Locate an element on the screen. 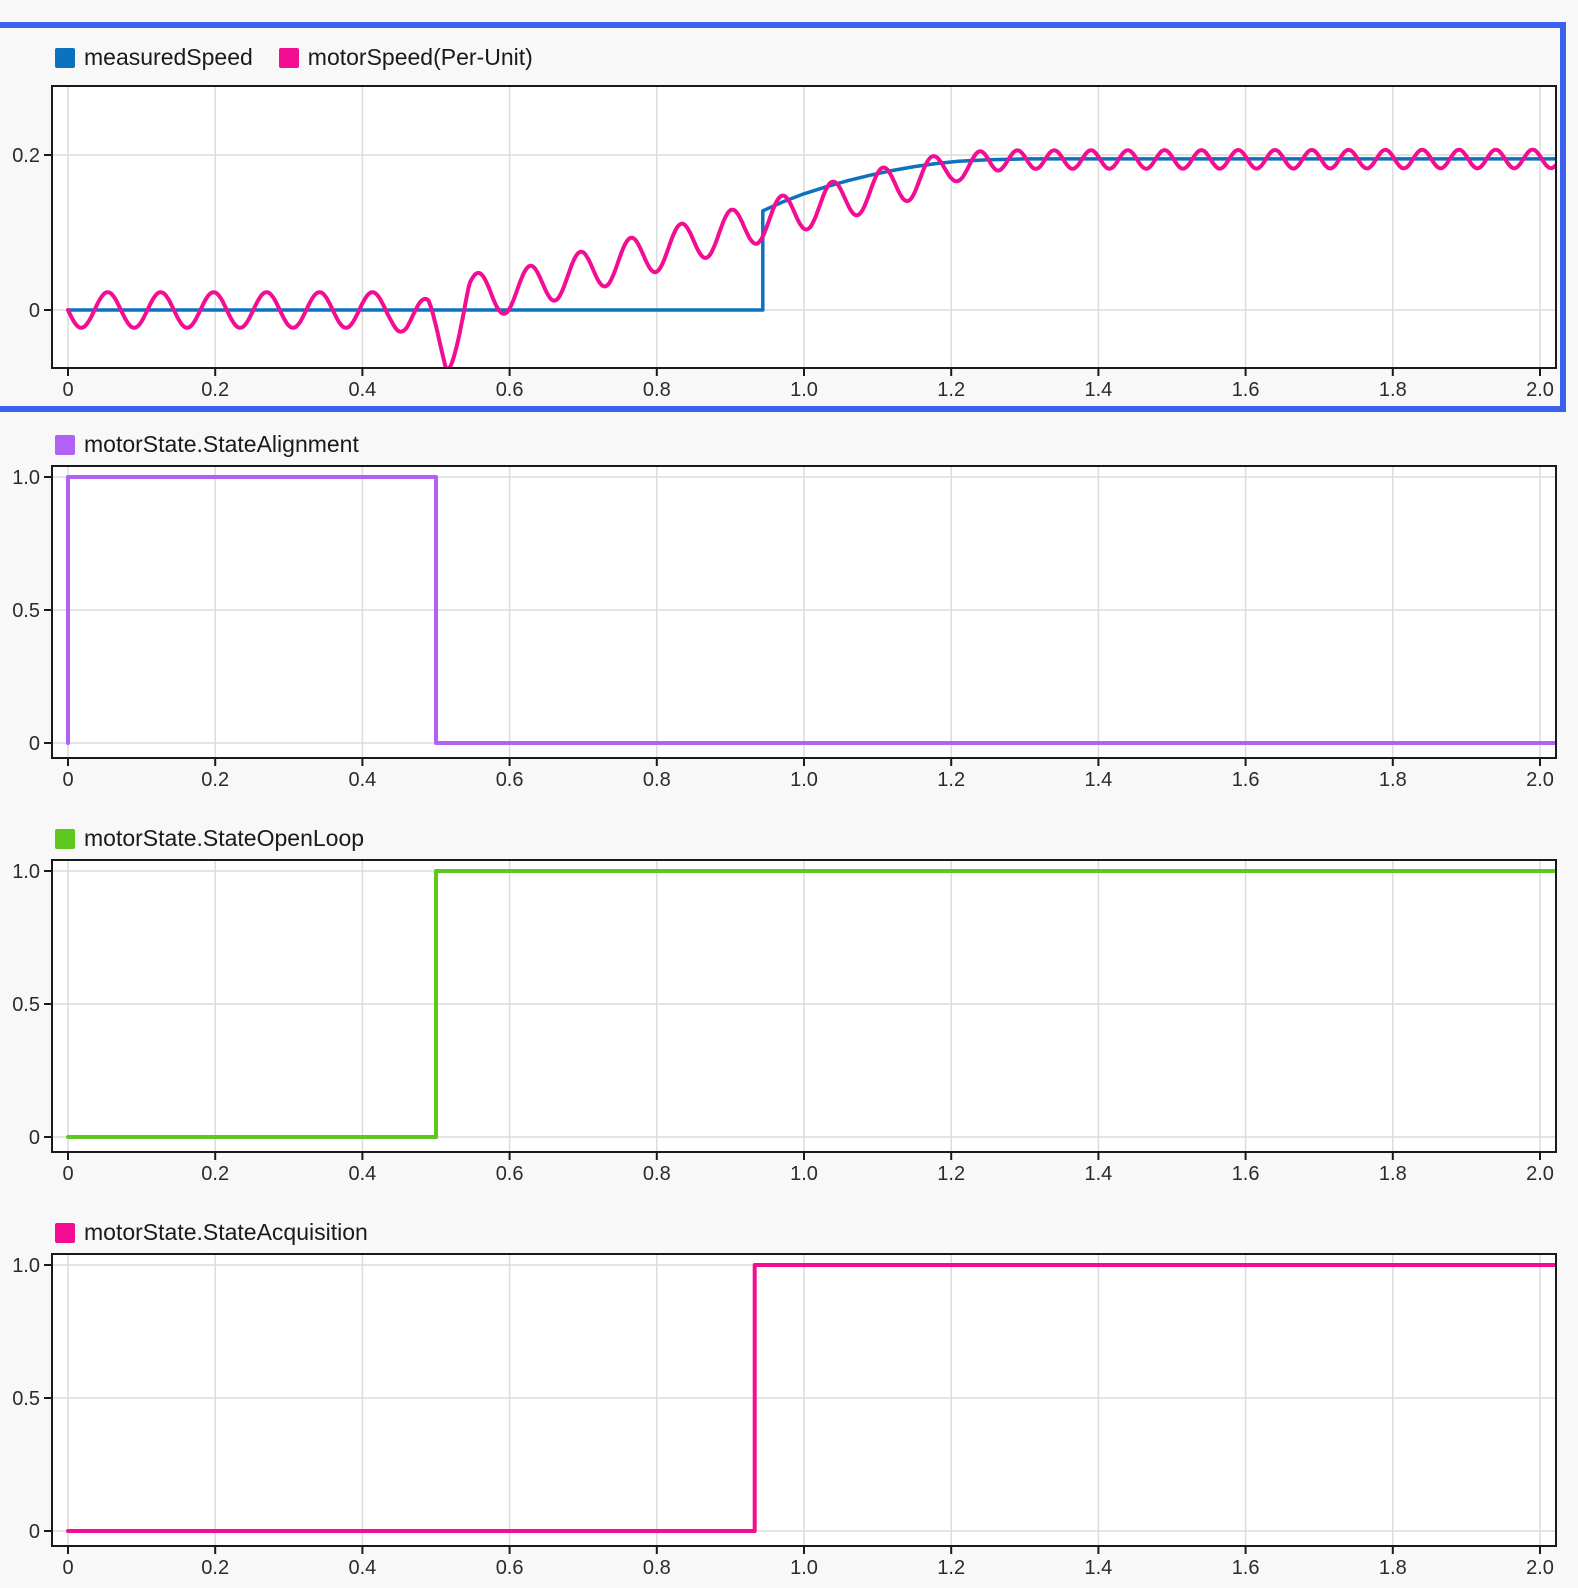  legend-item-state-openloop: motorState.StateOpenLoop is located at coordinates (209, 838).